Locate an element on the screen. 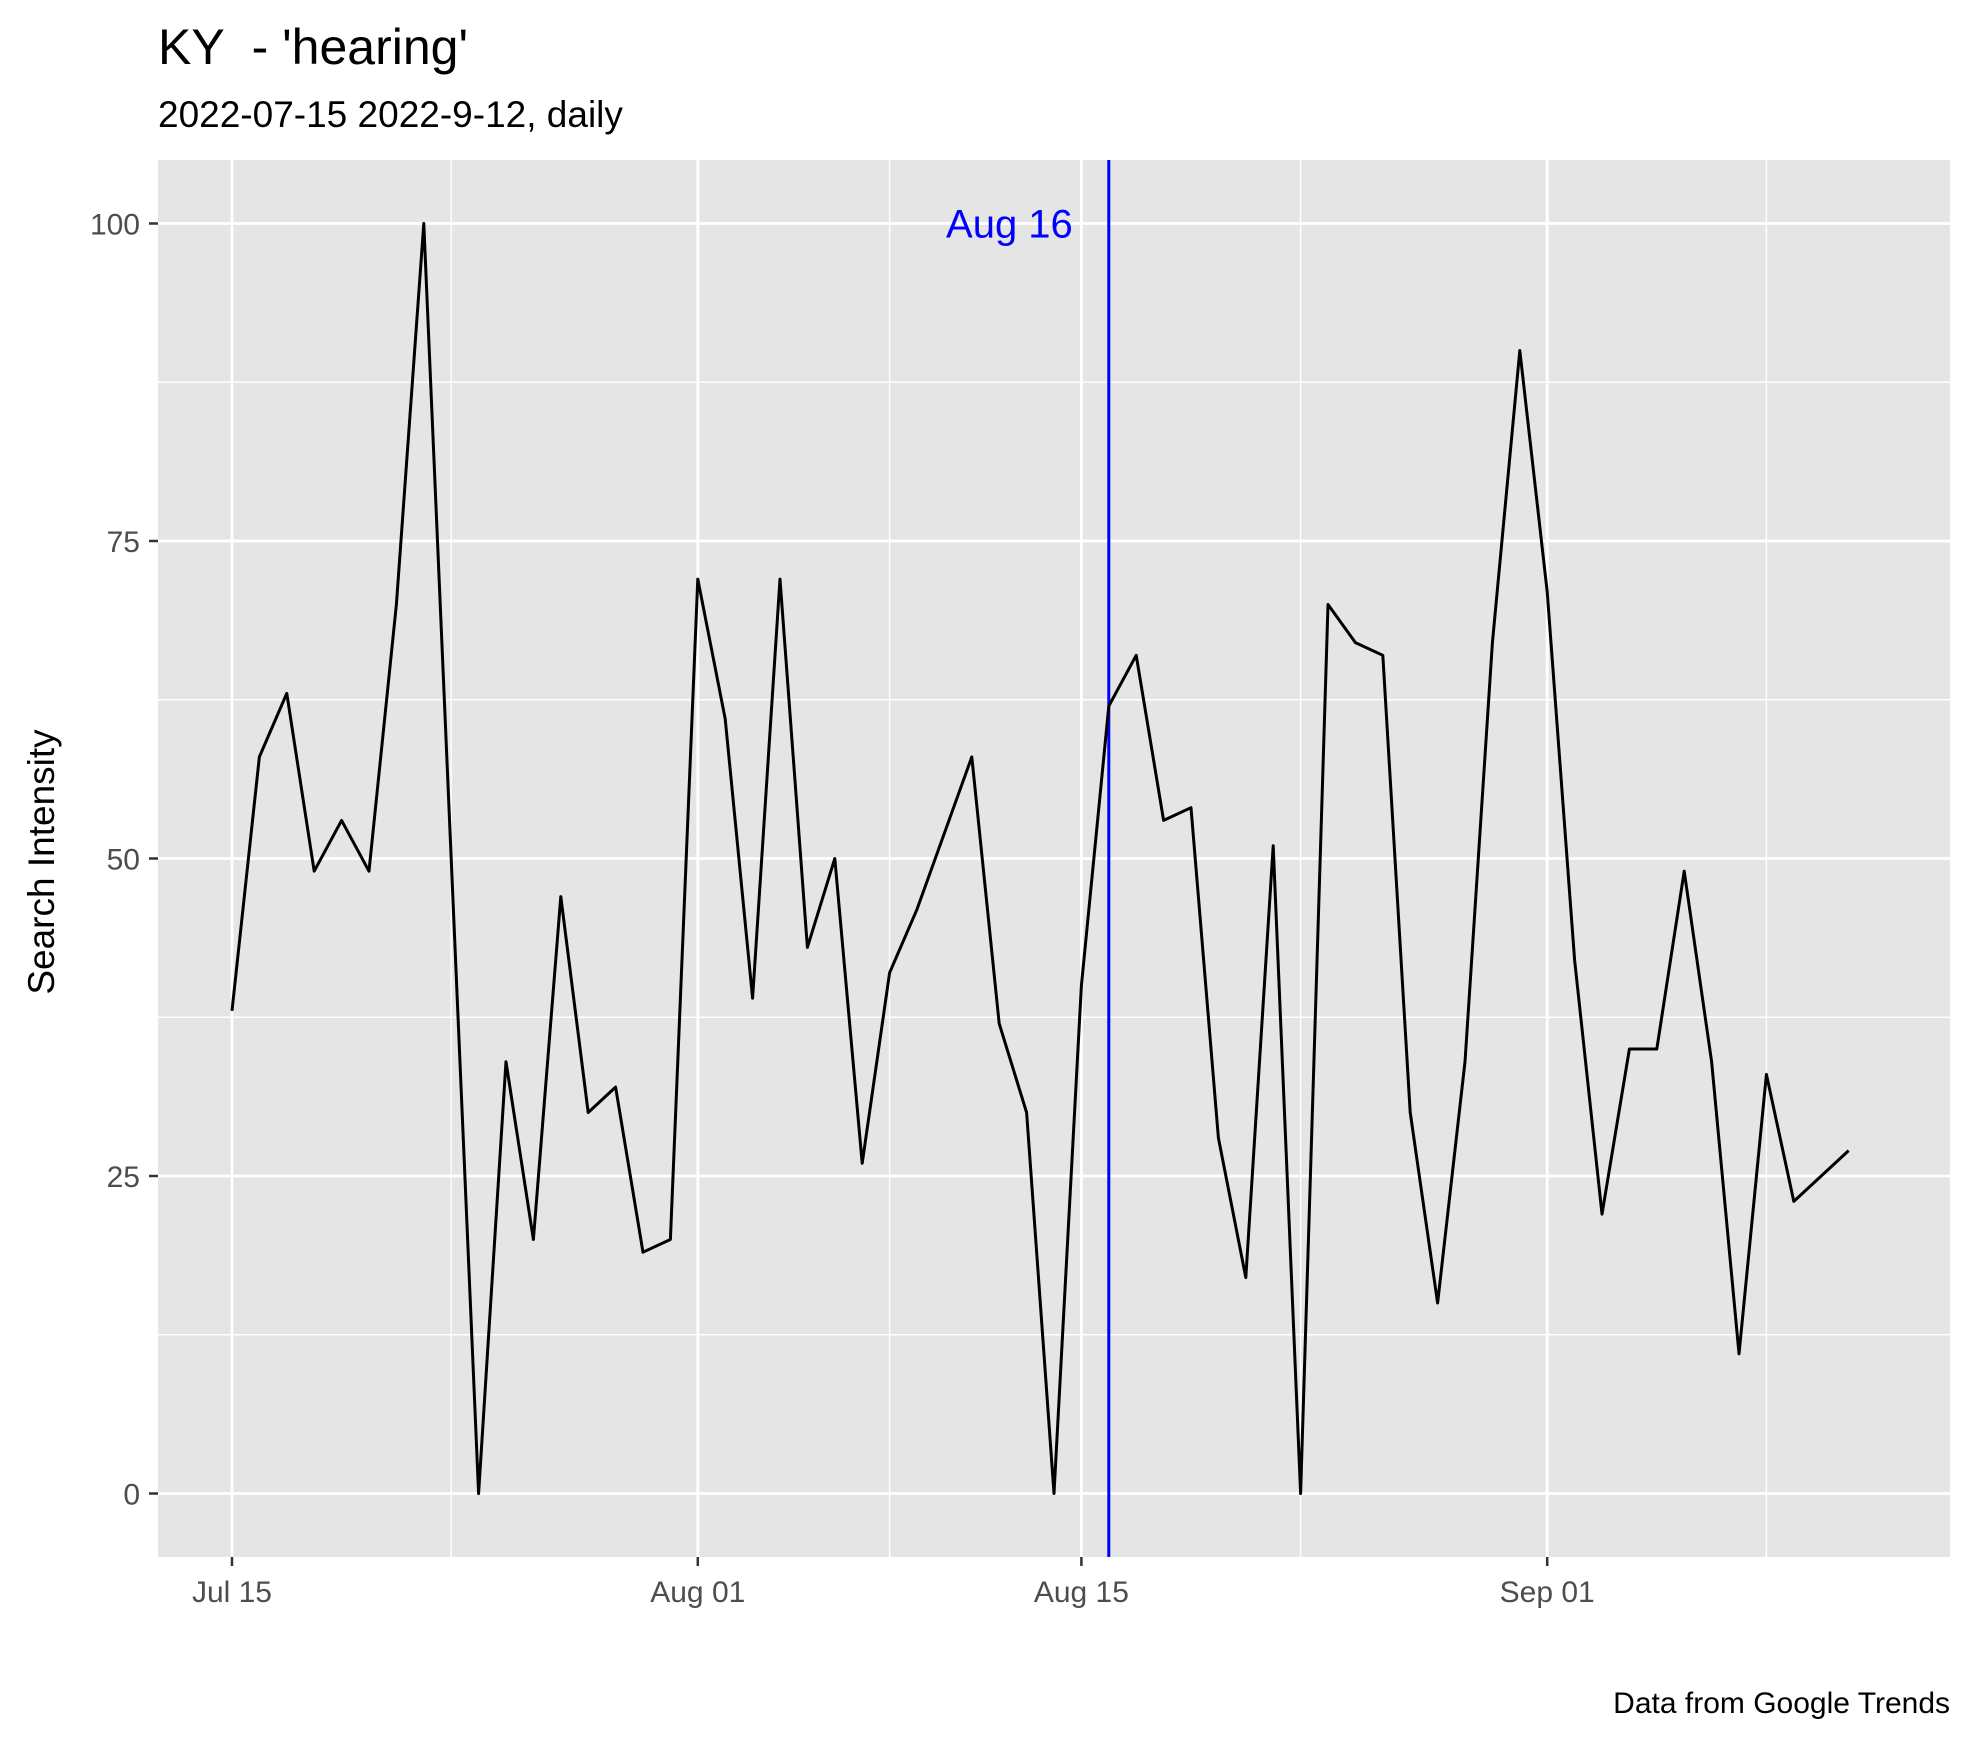 The height and width of the screenshot is (1741, 1966). x-axis: Jul 15 Aug 01 Aug 15 Sep 01 is located at coordinates (893, 1583).